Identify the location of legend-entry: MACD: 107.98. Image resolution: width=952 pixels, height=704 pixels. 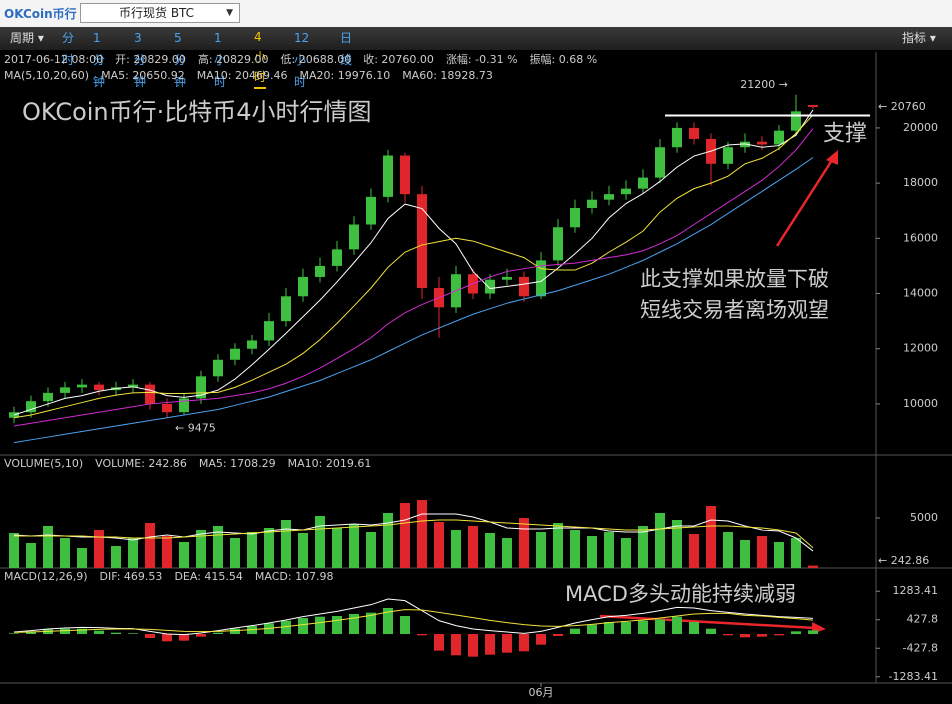
(294, 576).